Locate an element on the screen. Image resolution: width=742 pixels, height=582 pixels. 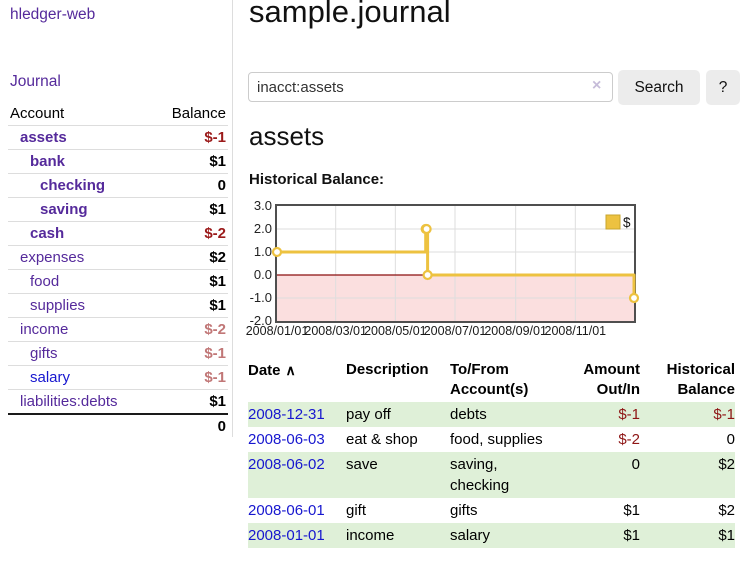
balance-column-header: Balance is located at coordinates (198, 113).